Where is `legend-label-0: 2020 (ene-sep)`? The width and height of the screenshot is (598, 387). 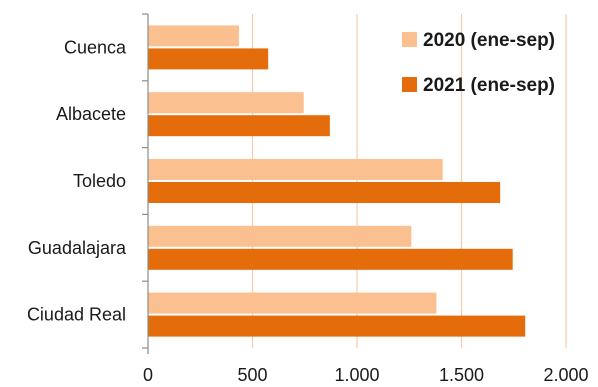 legend-label-0: 2020 (ene-sep) is located at coordinates (489, 40).